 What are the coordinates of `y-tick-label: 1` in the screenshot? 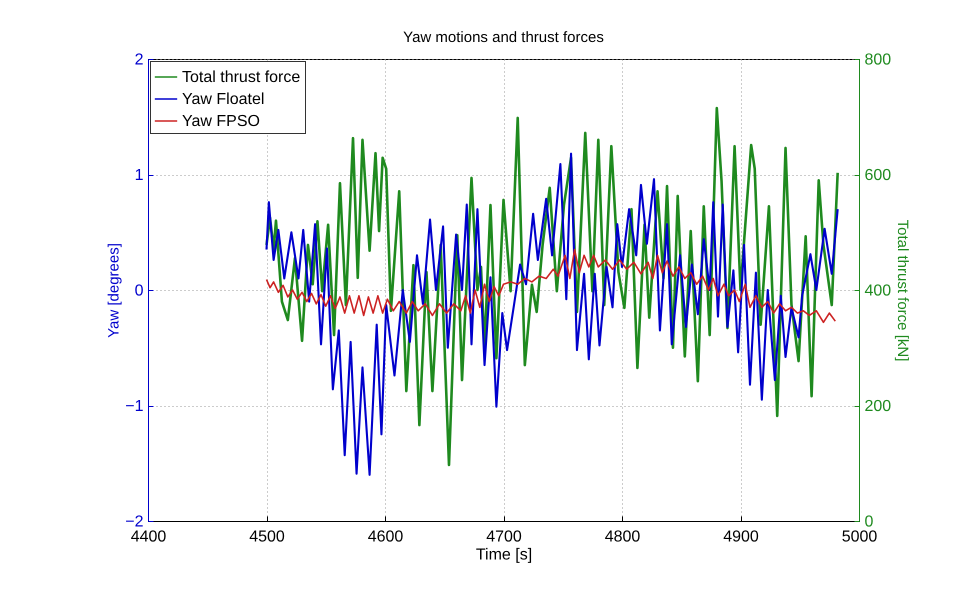 It's located at (139, 175).